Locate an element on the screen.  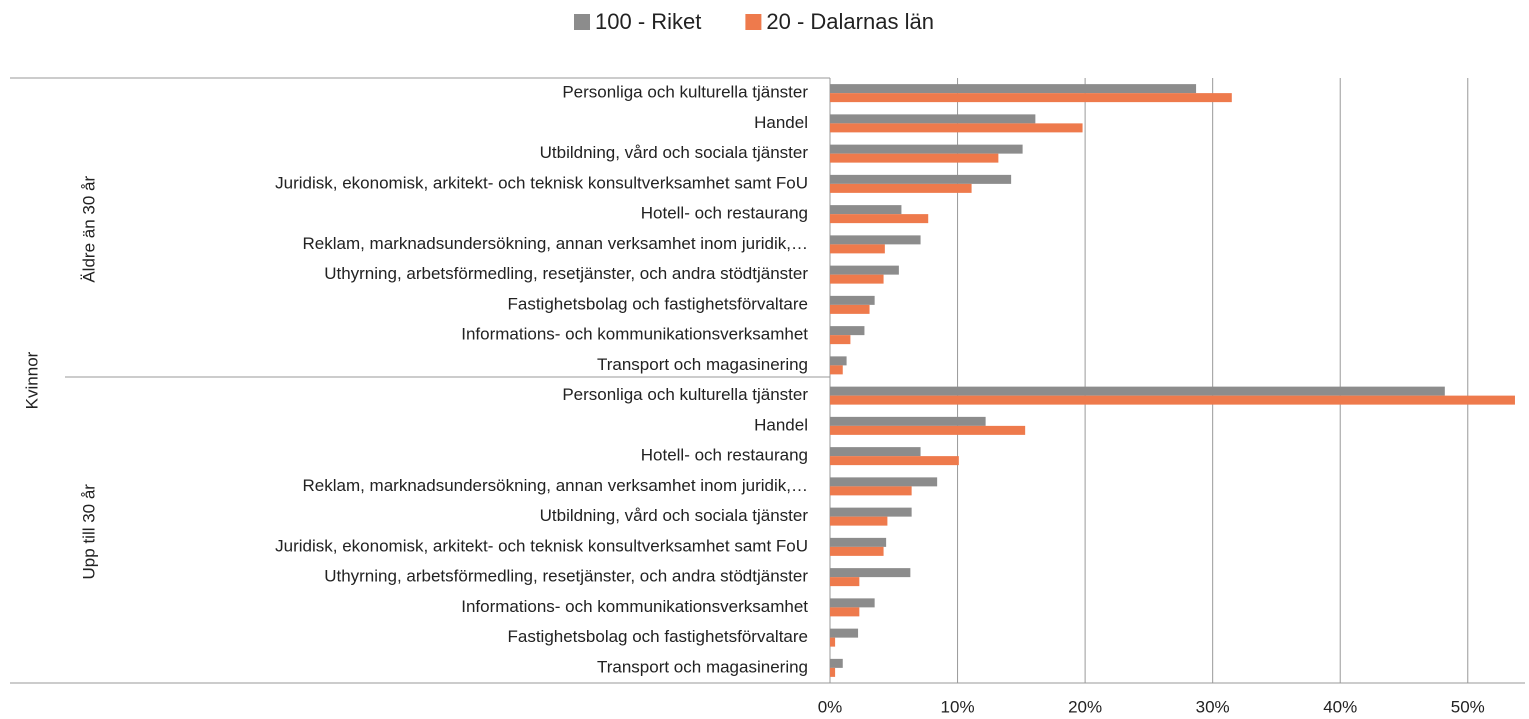
x-tick-label: 50% is located at coordinates (1468, 706).